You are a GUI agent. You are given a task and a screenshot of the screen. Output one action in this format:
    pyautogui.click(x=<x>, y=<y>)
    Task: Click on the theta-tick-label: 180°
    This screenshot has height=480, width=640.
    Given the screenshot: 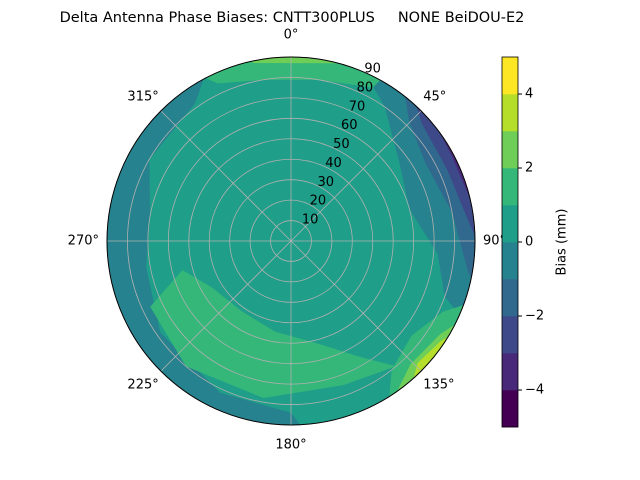 What is the action you would take?
    pyautogui.click(x=290, y=445)
    